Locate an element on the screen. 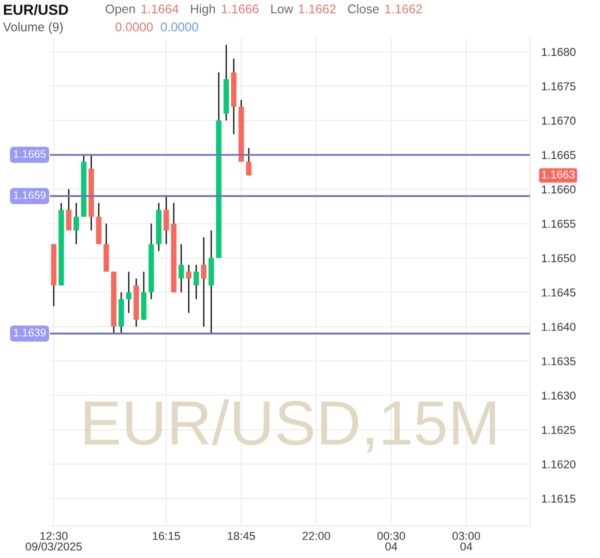 The height and width of the screenshot is (558, 600). y-tick-label: 1.1675 is located at coordinates (559, 86).